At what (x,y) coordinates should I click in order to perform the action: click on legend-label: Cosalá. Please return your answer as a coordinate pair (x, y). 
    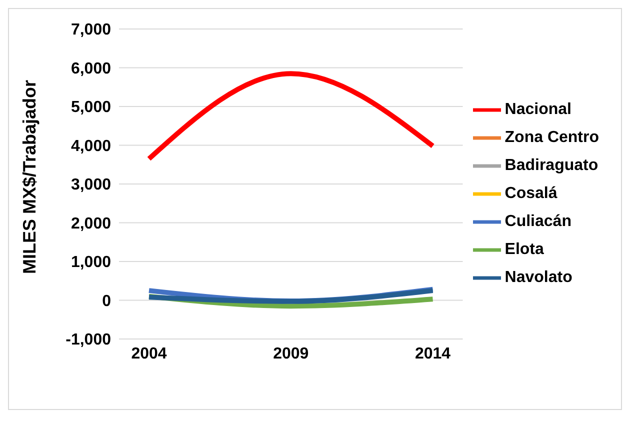
    Looking at the image, I should click on (531, 193).